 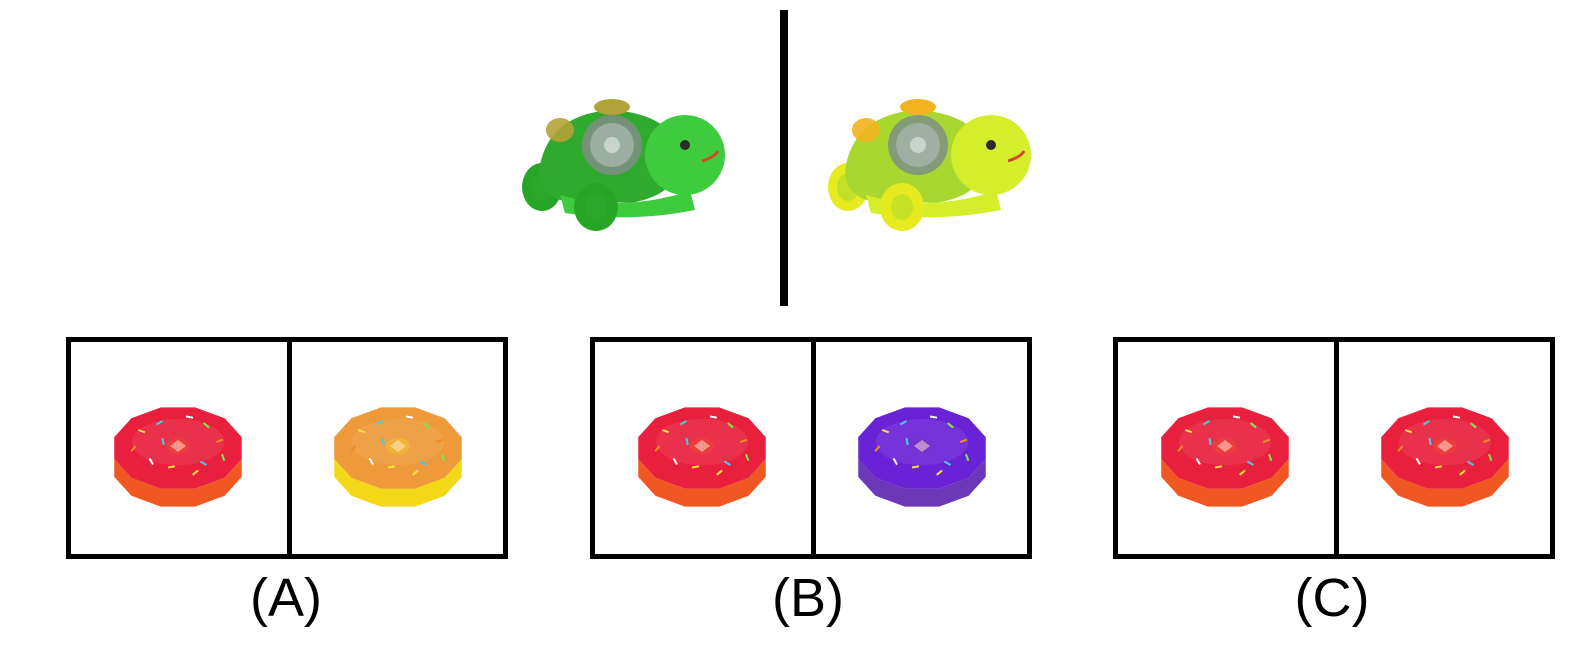 I want to click on option-b-label: (B), so click(x=808, y=598).